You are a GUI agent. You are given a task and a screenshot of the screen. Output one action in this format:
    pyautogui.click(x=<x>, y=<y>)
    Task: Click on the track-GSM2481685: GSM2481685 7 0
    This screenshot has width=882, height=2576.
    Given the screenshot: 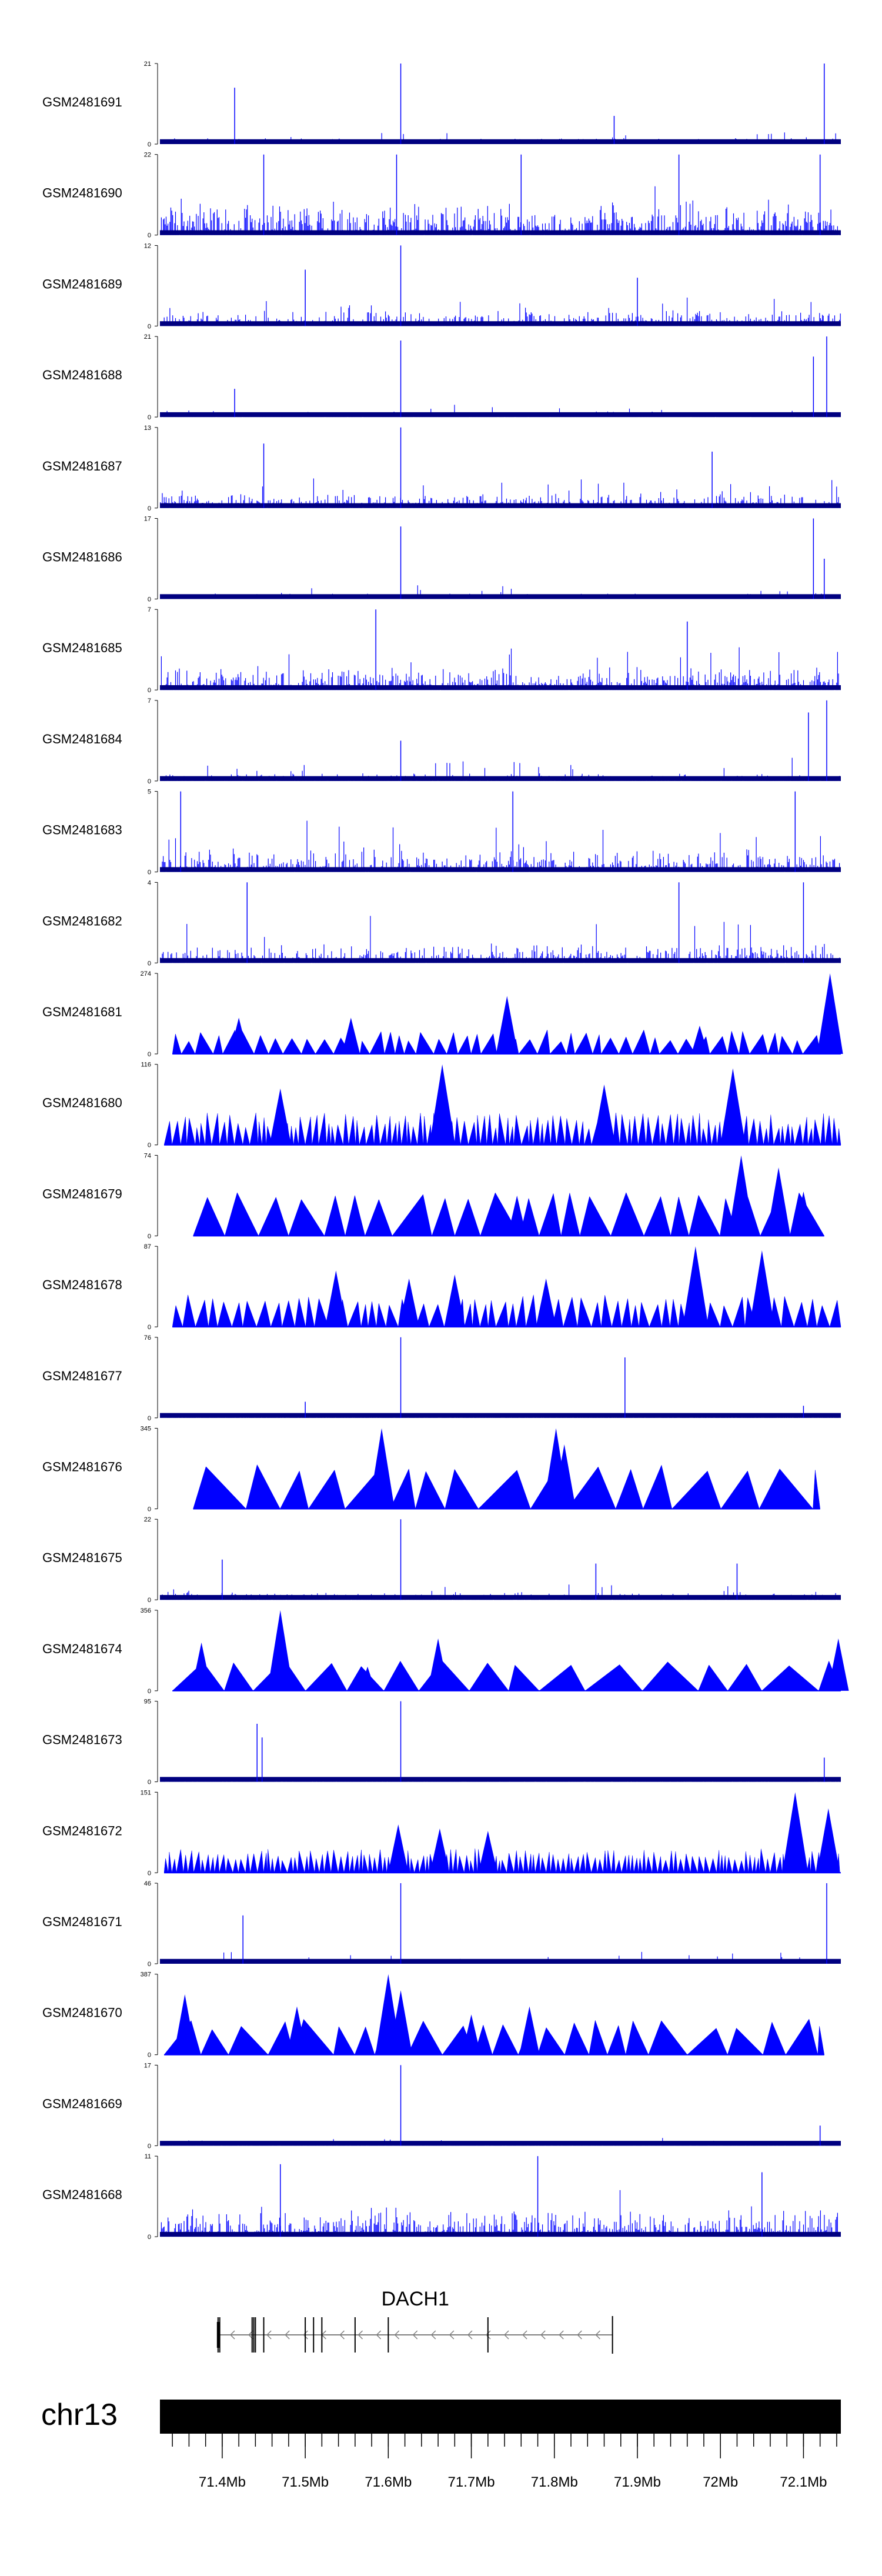 What is the action you would take?
    pyautogui.click(x=441, y=650)
    